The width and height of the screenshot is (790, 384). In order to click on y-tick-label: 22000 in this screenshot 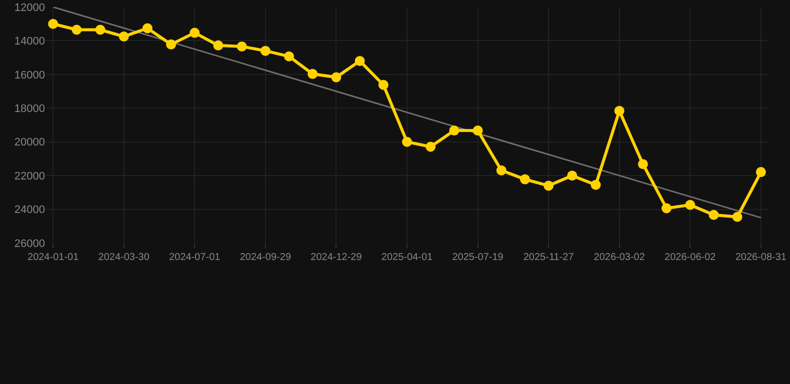, I will do `click(29, 176)`.